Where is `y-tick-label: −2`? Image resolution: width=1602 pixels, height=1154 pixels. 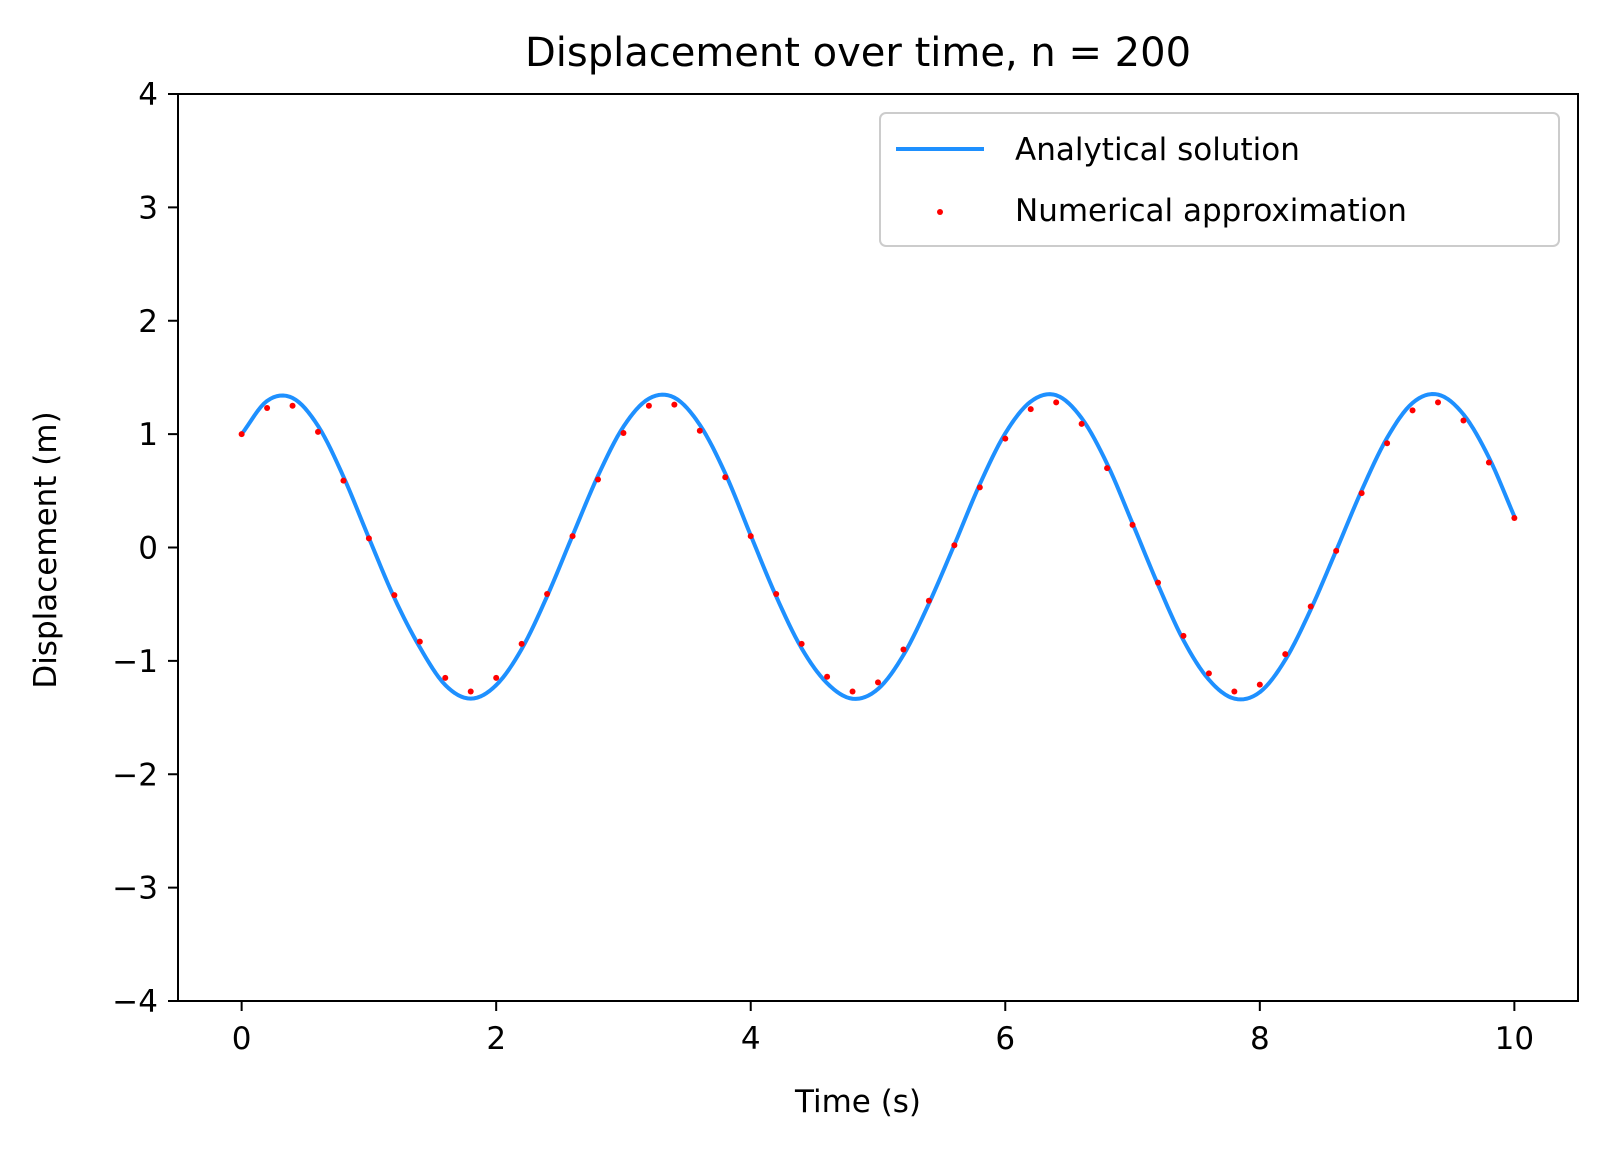 y-tick-label: −2 is located at coordinates (135, 775).